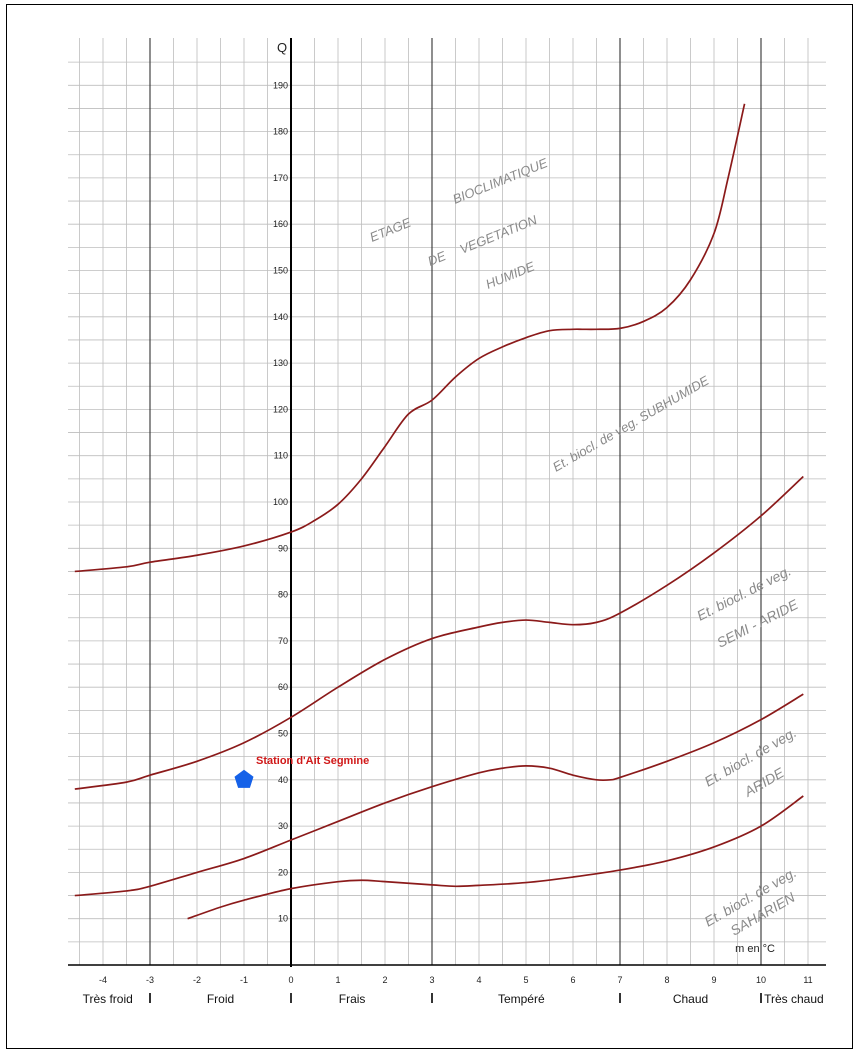 The image size is (861, 1055). What do you see at coordinates (352, 999) in the screenshot?
I see `zone-label: Frais` at bounding box center [352, 999].